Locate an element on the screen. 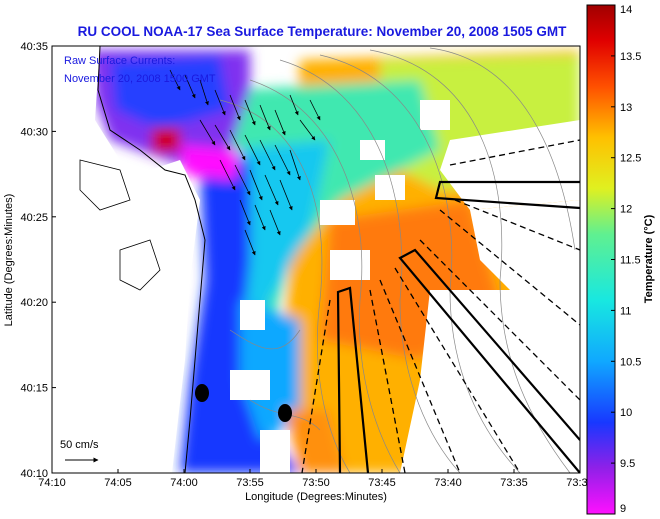  cloud-patch-h is located at coordinates (372, 150).